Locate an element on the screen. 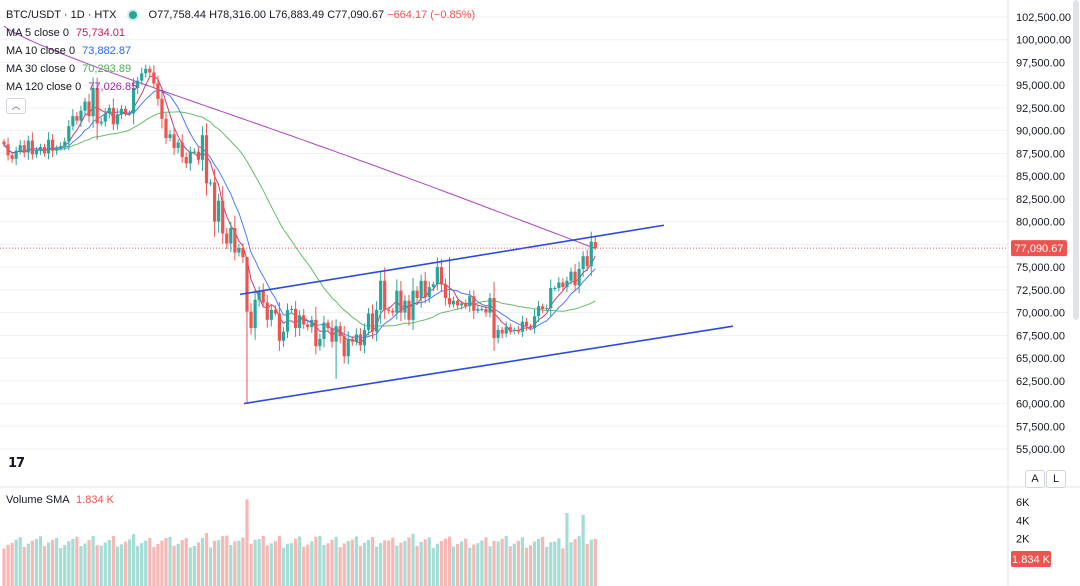 The height and width of the screenshot is (586, 1080). symbol-label: BTC/USDT · 1D · HTX is located at coordinates (61, 15).